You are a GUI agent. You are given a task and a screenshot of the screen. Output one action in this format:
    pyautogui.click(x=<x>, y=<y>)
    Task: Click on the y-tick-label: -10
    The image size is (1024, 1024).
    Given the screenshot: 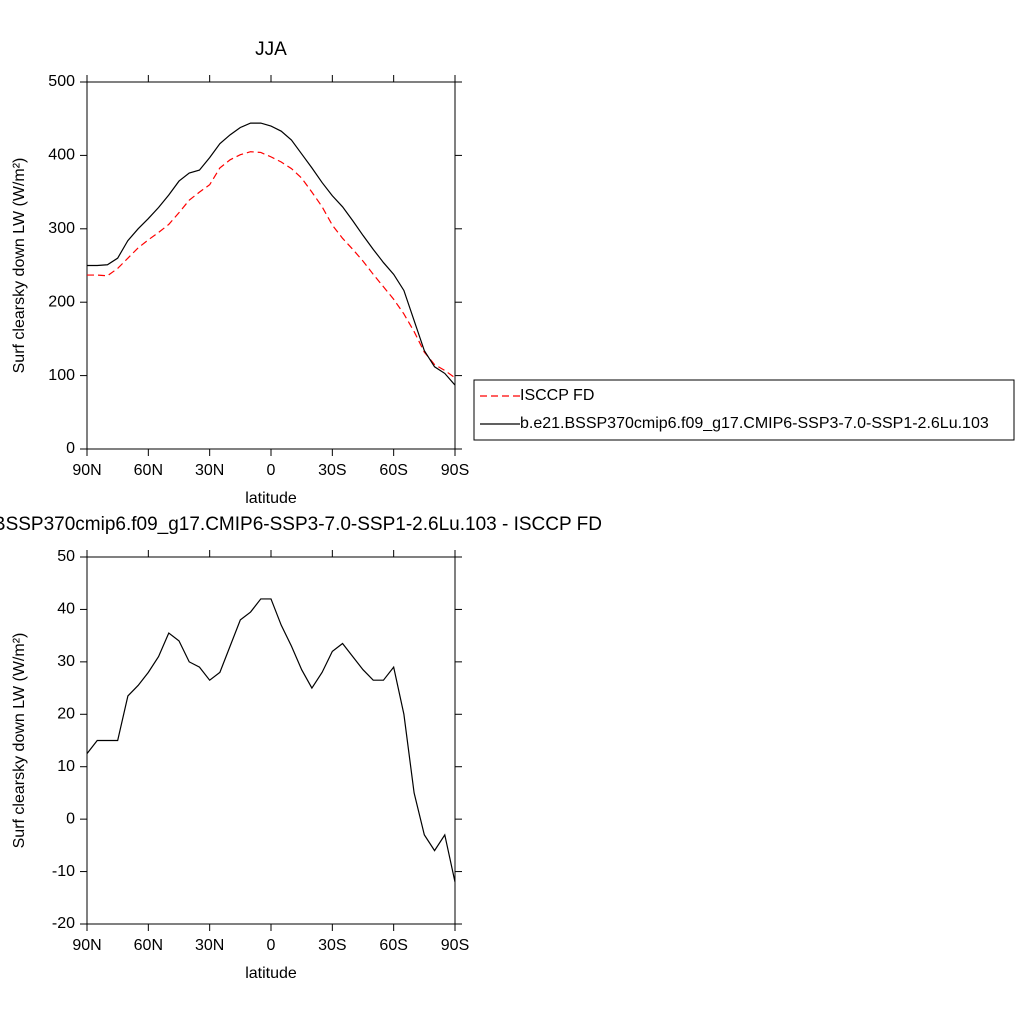 What is the action you would take?
    pyautogui.click(x=63, y=871)
    